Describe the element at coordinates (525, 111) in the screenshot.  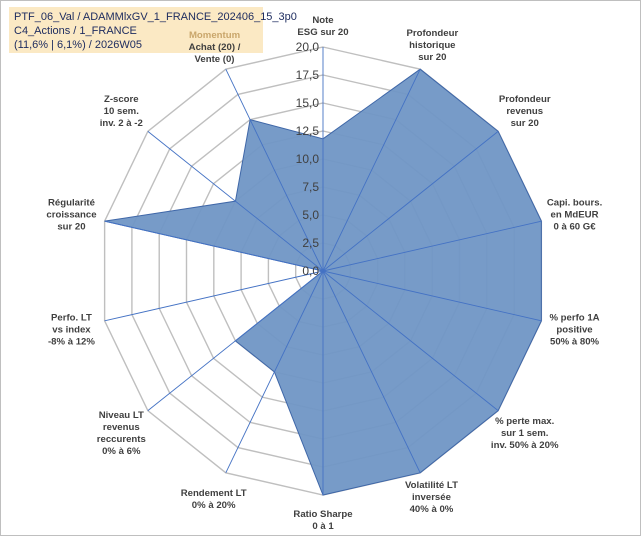
I see `axis-label: Profondeur revenus sur 20` at that location.